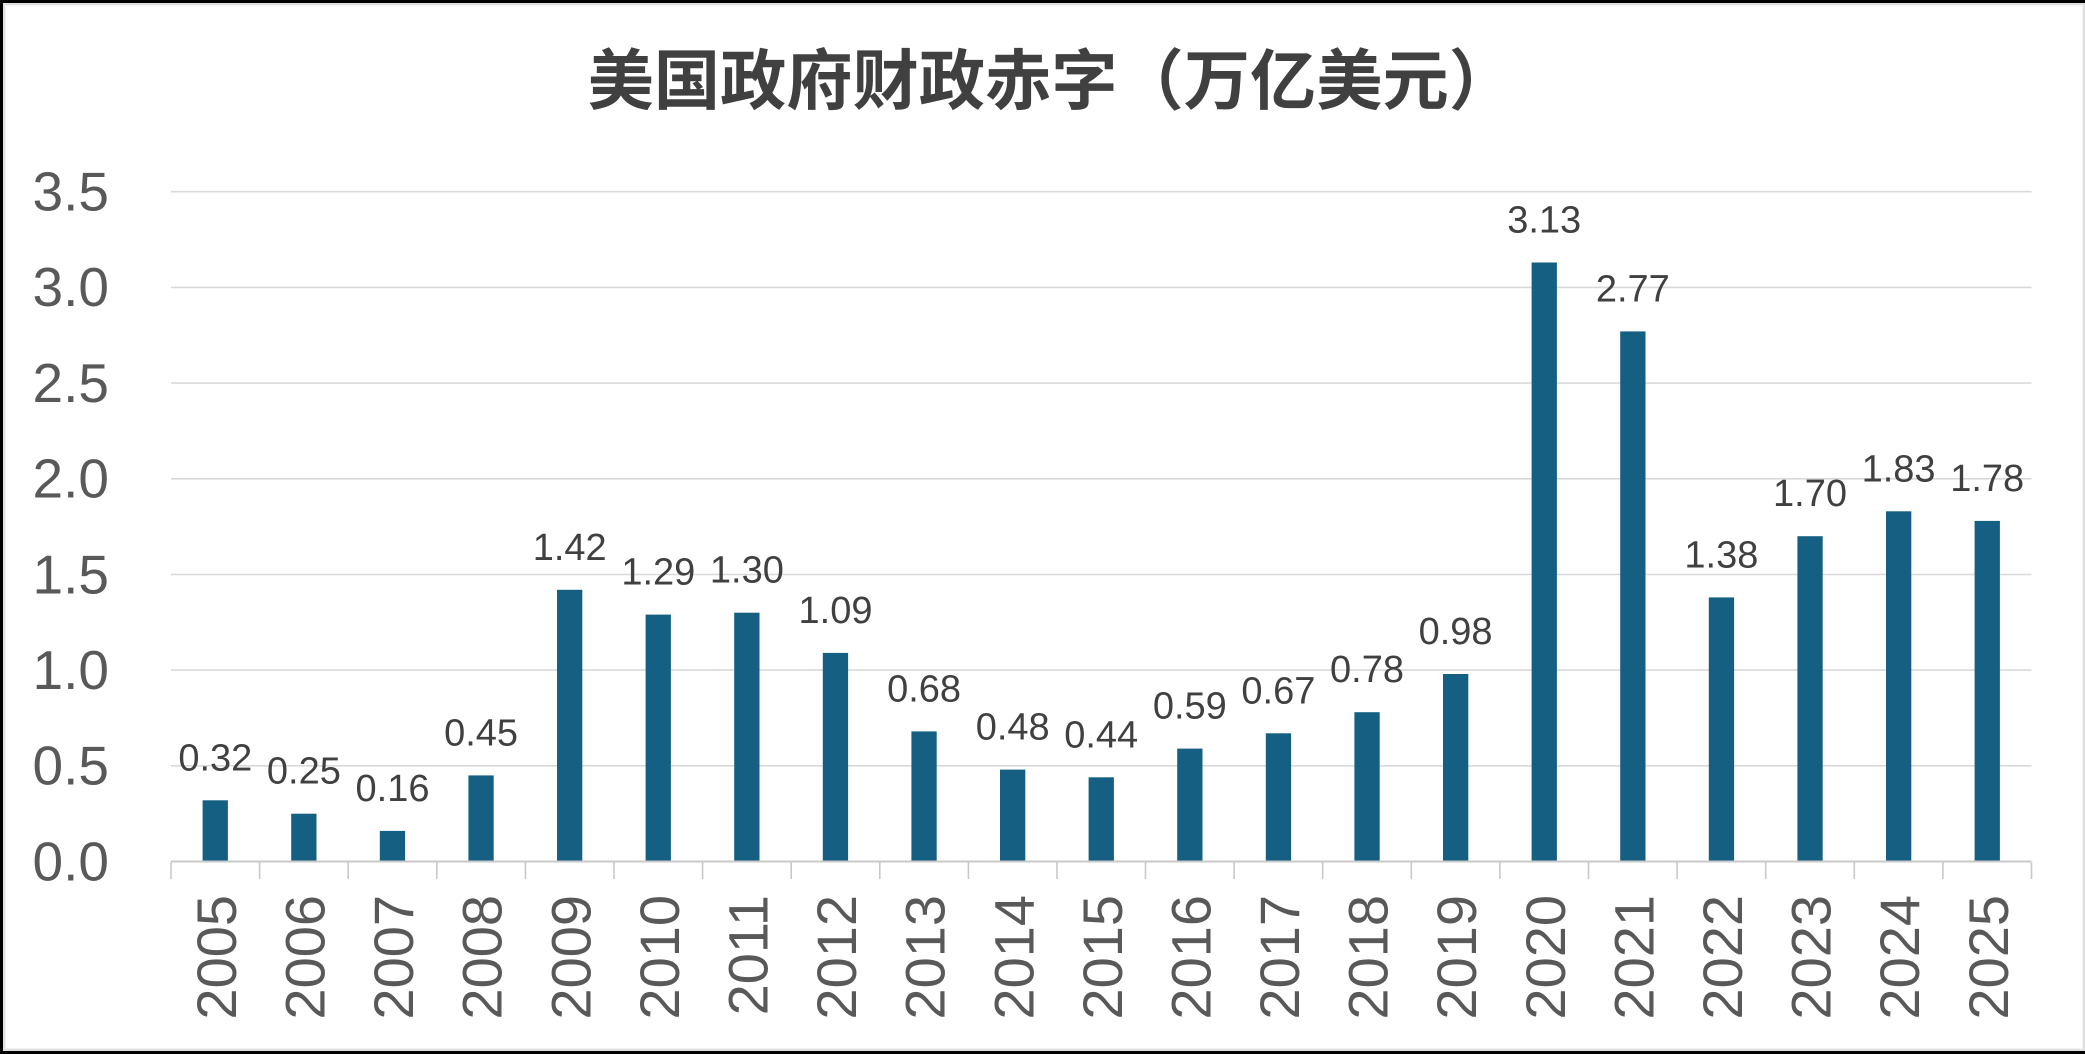 The height and width of the screenshot is (1054, 2085). Describe the element at coordinates (1899, 469) in the screenshot. I see `svg-text: 1.83` at that location.